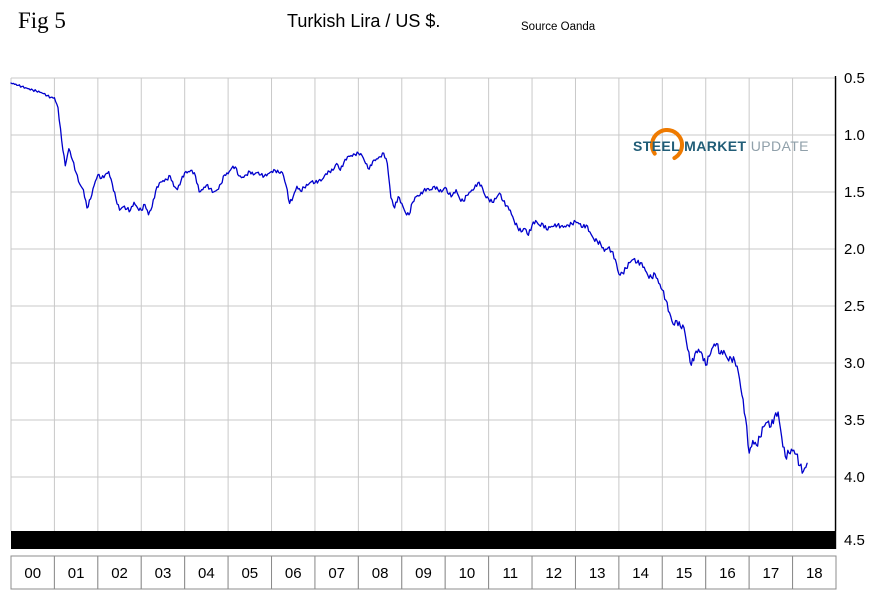 This screenshot has width=880, height=601. What do you see at coordinates (854, 420) in the screenshot?
I see `y-tick-label: 3.5` at bounding box center [854, 420].